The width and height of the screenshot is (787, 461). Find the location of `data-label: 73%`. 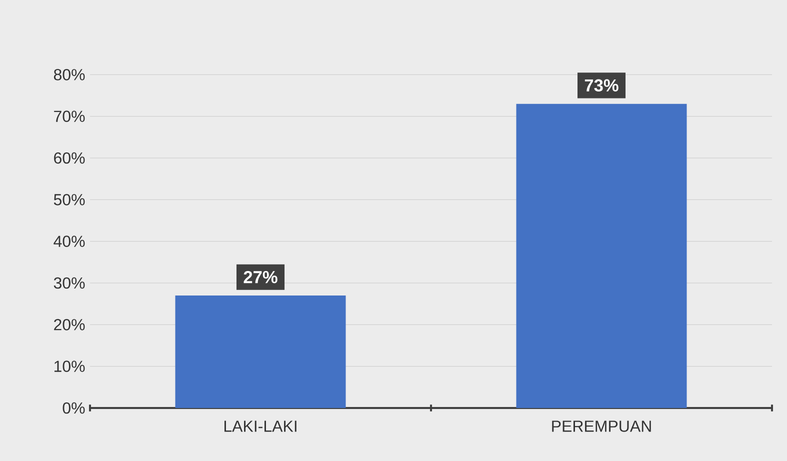

data-label: 73% is located at coordinates (601, 85).